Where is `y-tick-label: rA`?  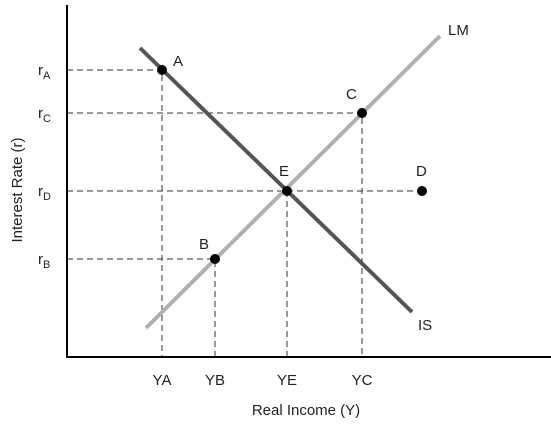 y-tick-label: rA is located at coordinates (44, 72).